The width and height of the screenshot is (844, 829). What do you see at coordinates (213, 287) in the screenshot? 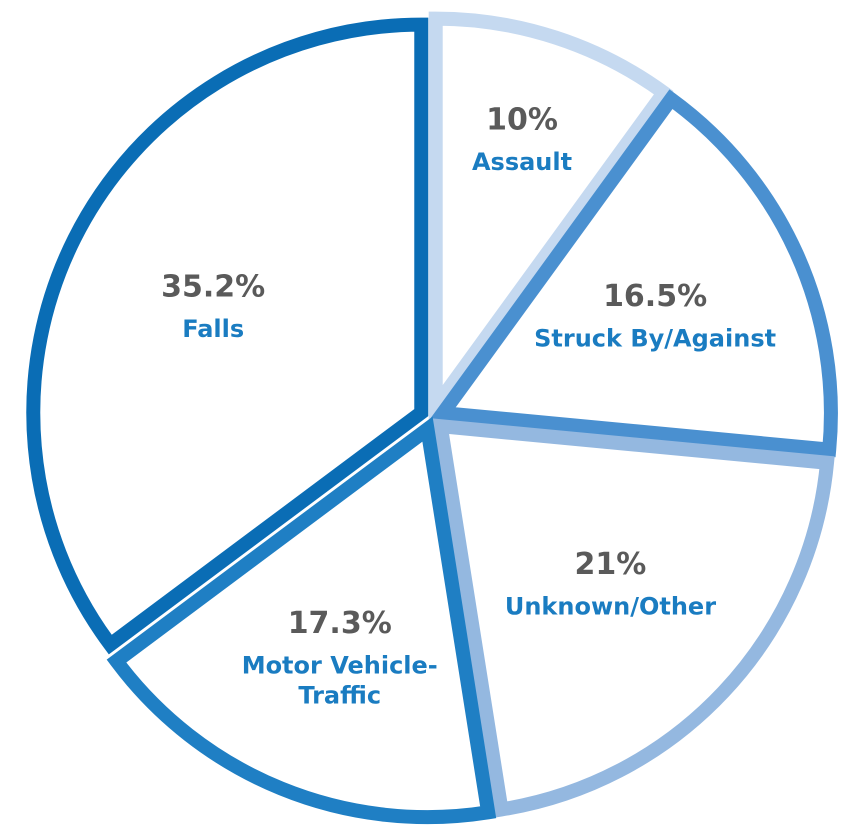
I see `value-label: 35.2%` at bounding box center [213, 287].